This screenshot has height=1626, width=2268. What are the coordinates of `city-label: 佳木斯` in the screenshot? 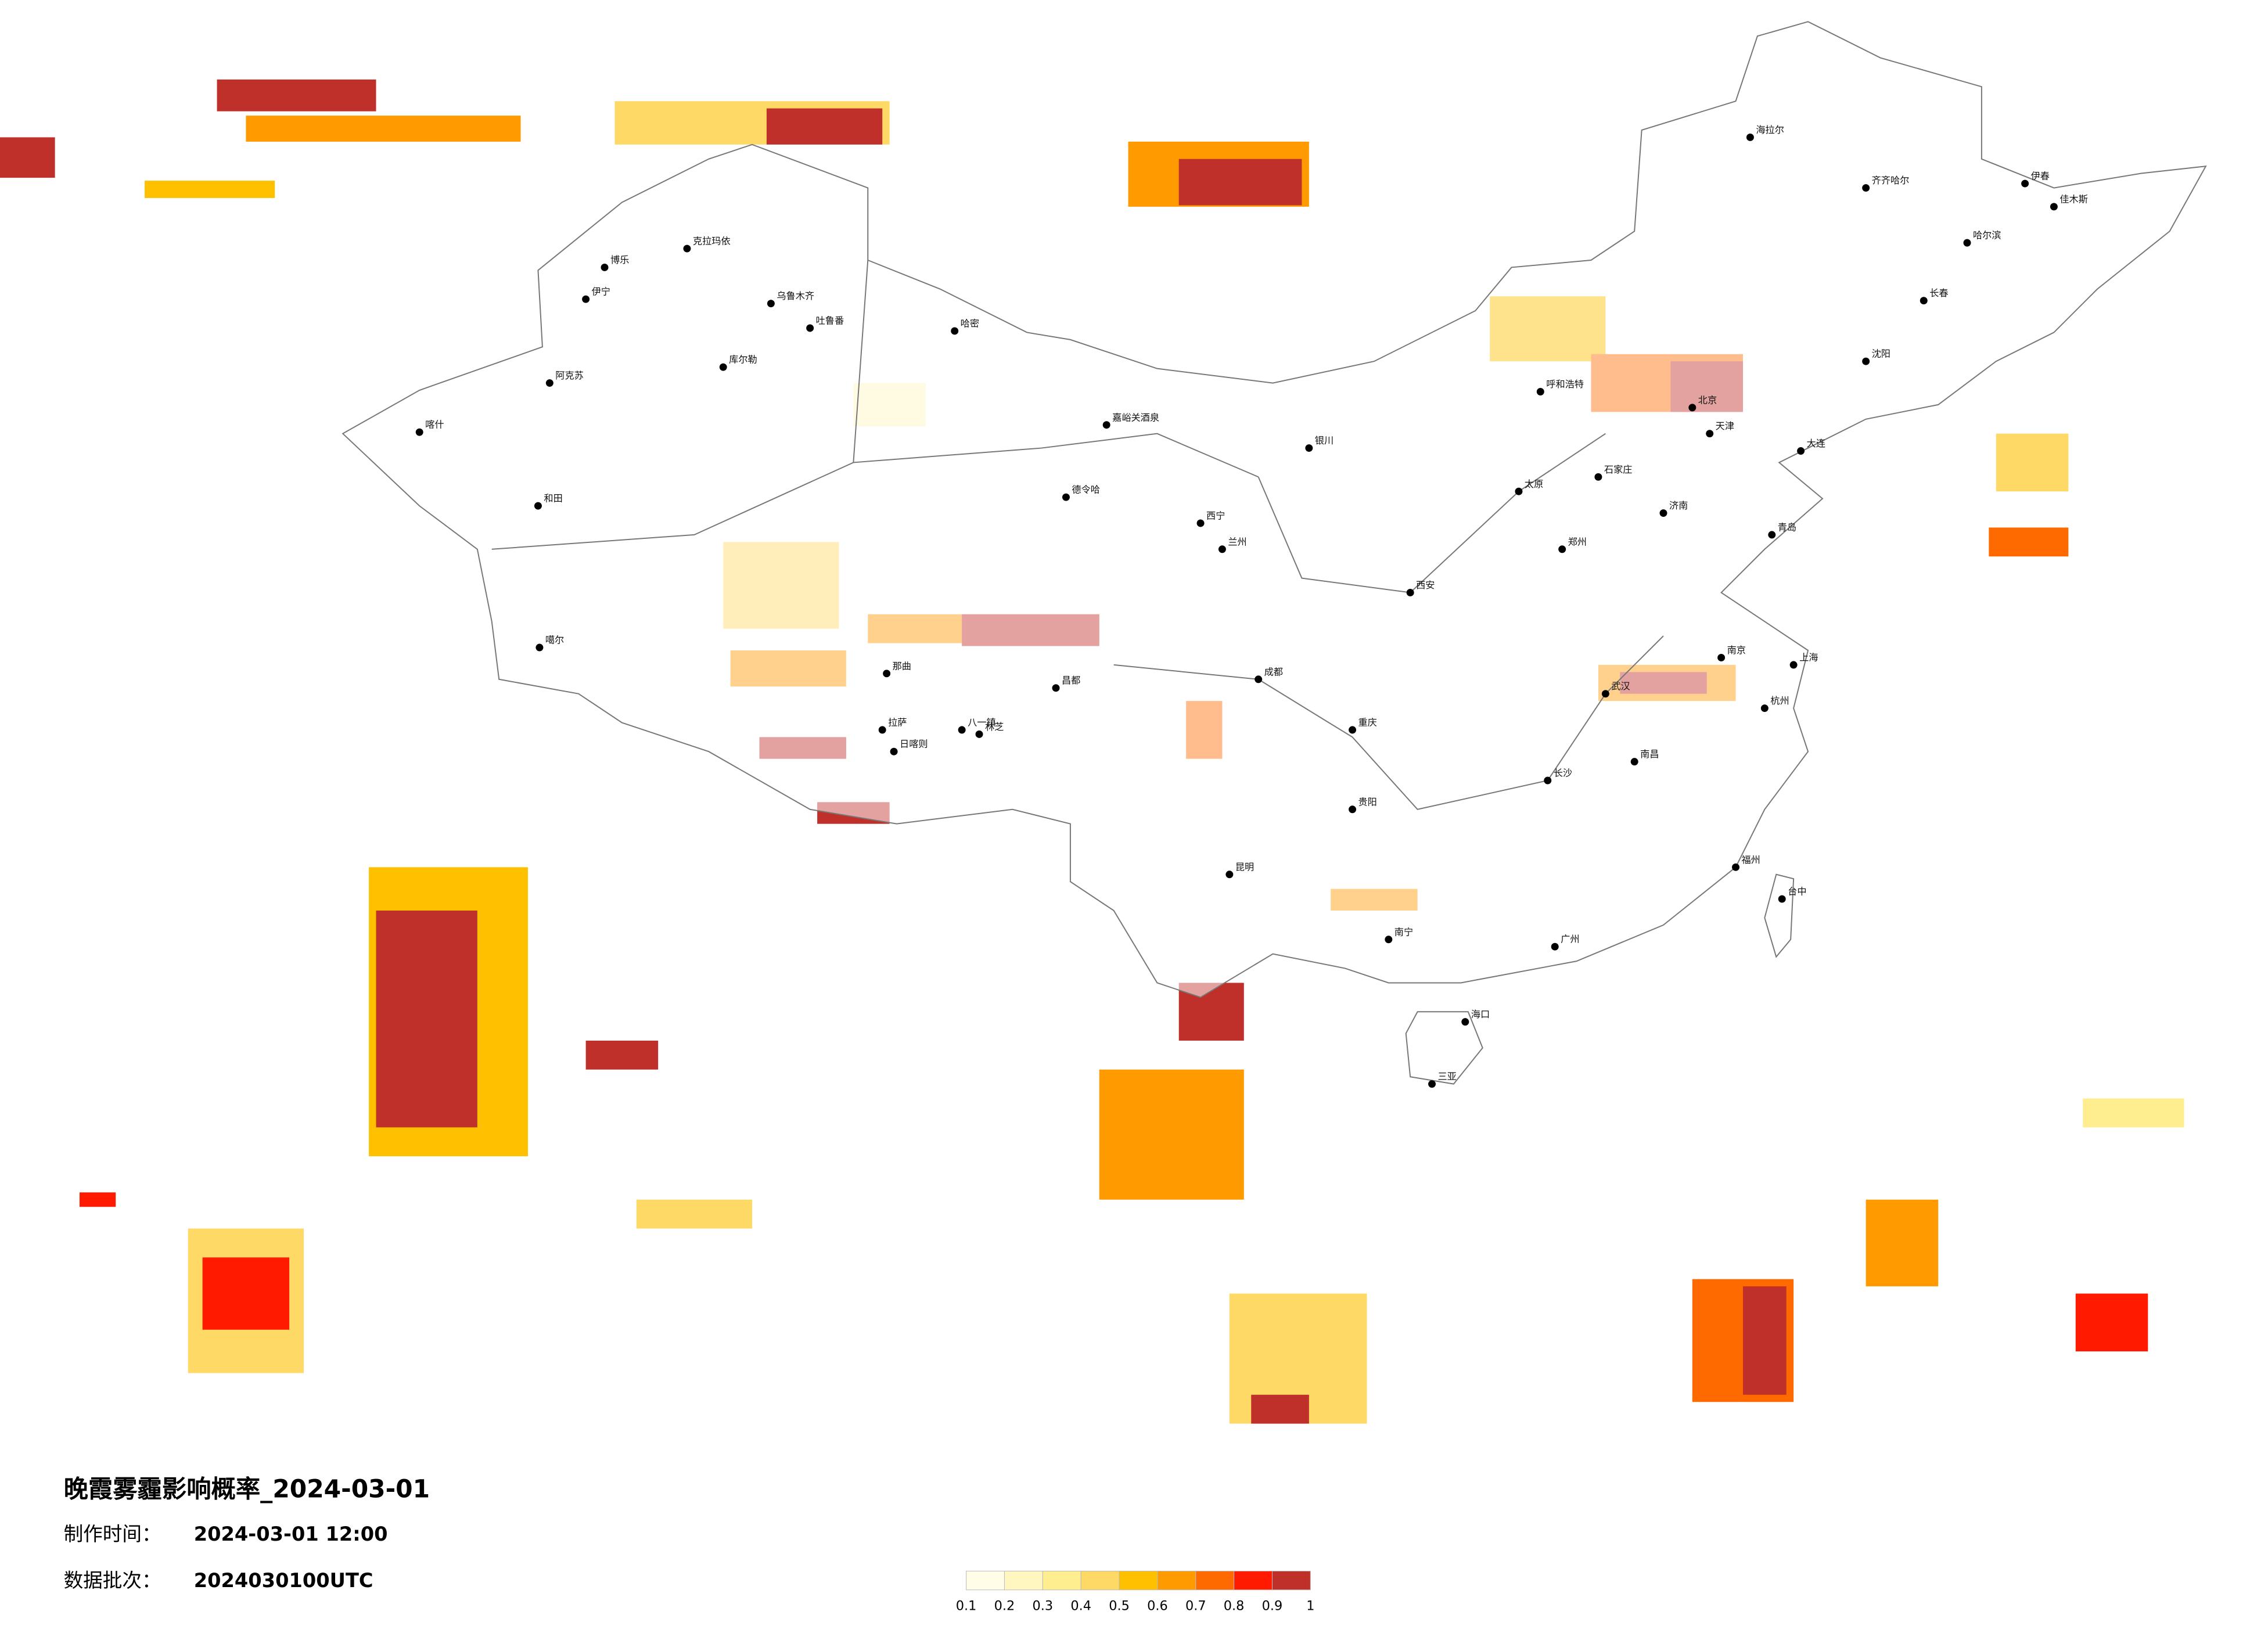 It's located at (2073, 198).